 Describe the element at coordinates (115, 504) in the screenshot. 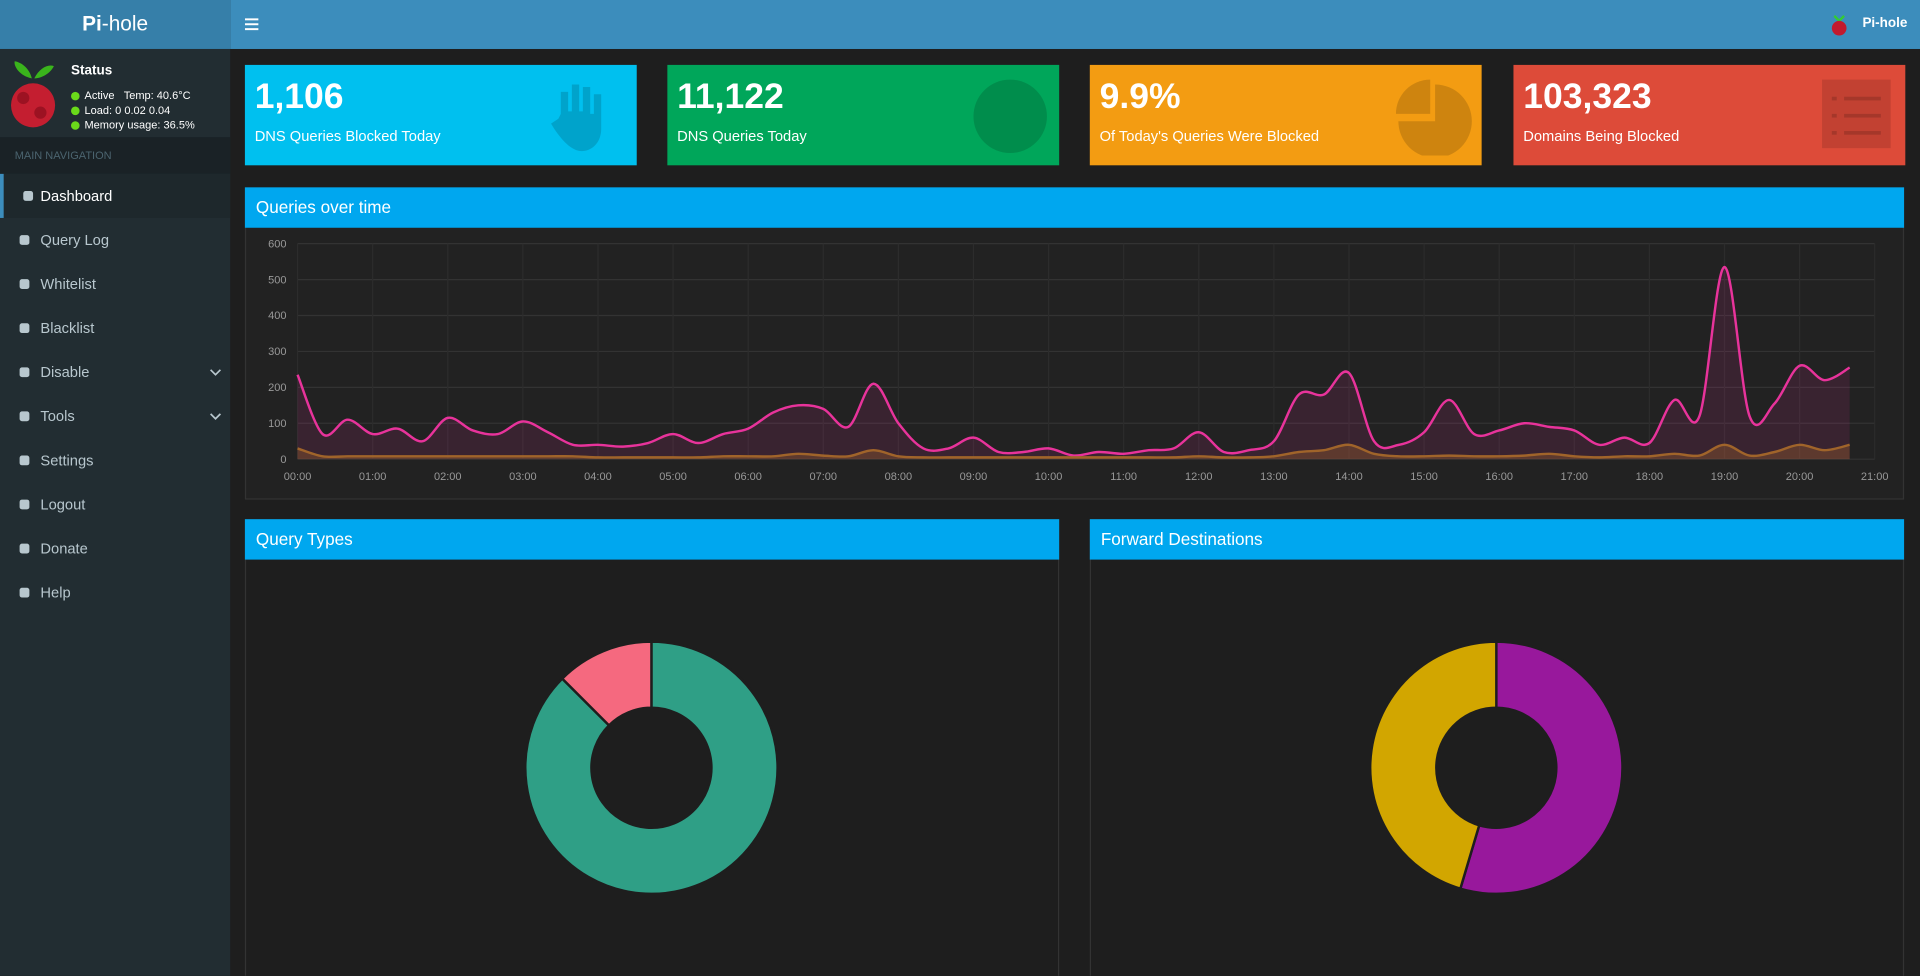

I see `nav-item: Logout` at that location.